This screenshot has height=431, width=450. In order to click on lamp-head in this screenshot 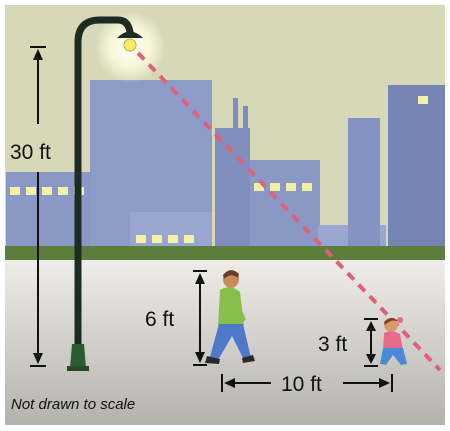, I will do `click(130, 34)`.